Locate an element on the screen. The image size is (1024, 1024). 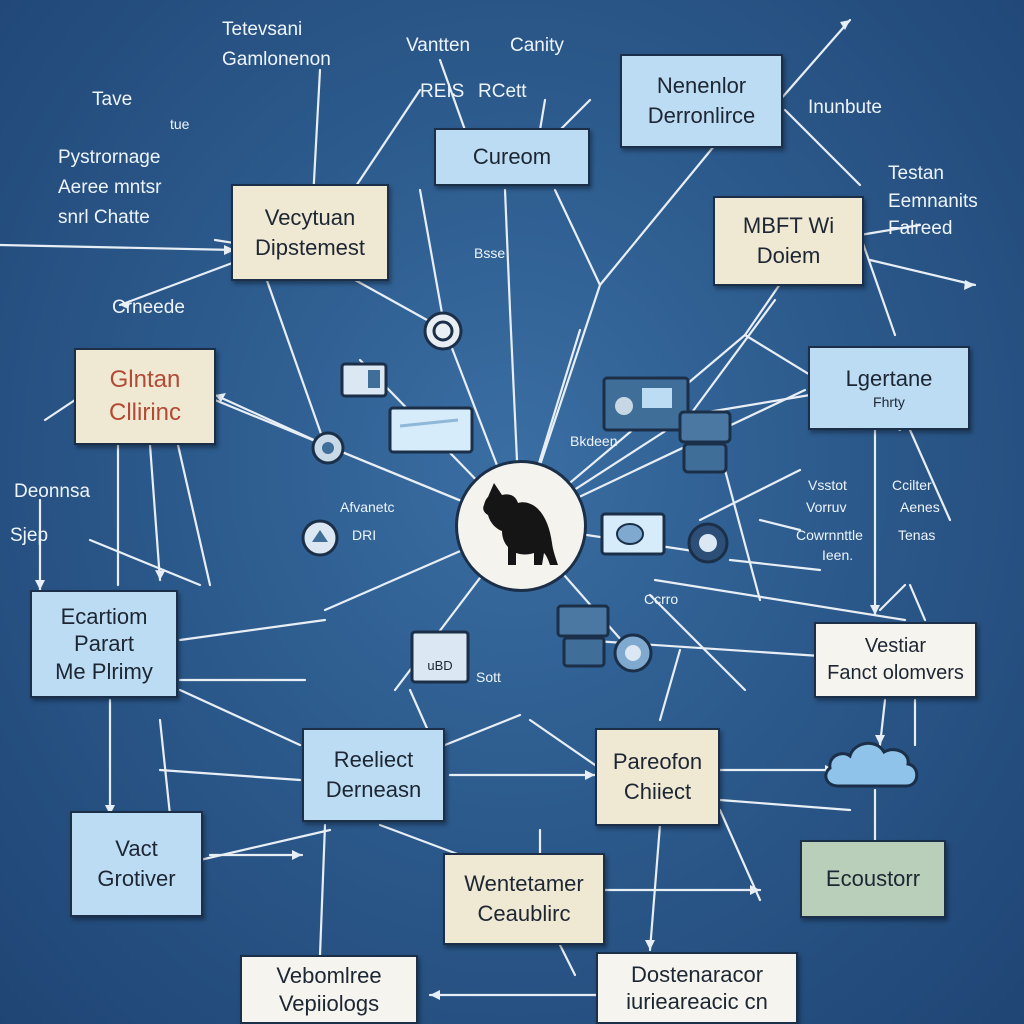
box-vact: Vact Grotiver is located at coordinates (136, 864).